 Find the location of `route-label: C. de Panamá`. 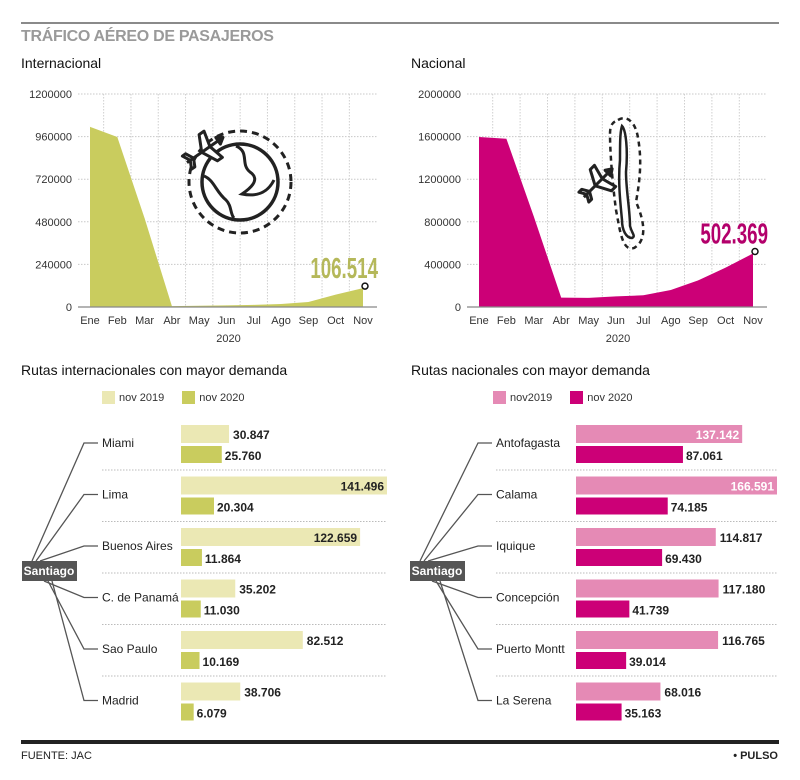

route-label: C. de Panamá is located at coordinates (140, 598).